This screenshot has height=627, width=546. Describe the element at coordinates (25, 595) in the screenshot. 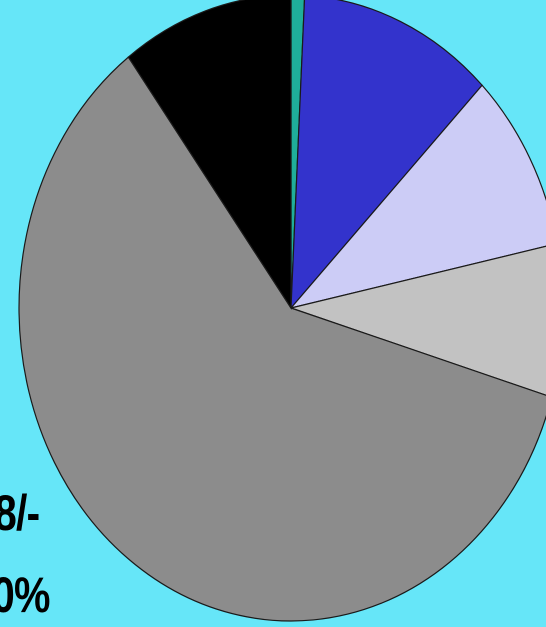

I see `slice-label-percent: 0%` at that location.